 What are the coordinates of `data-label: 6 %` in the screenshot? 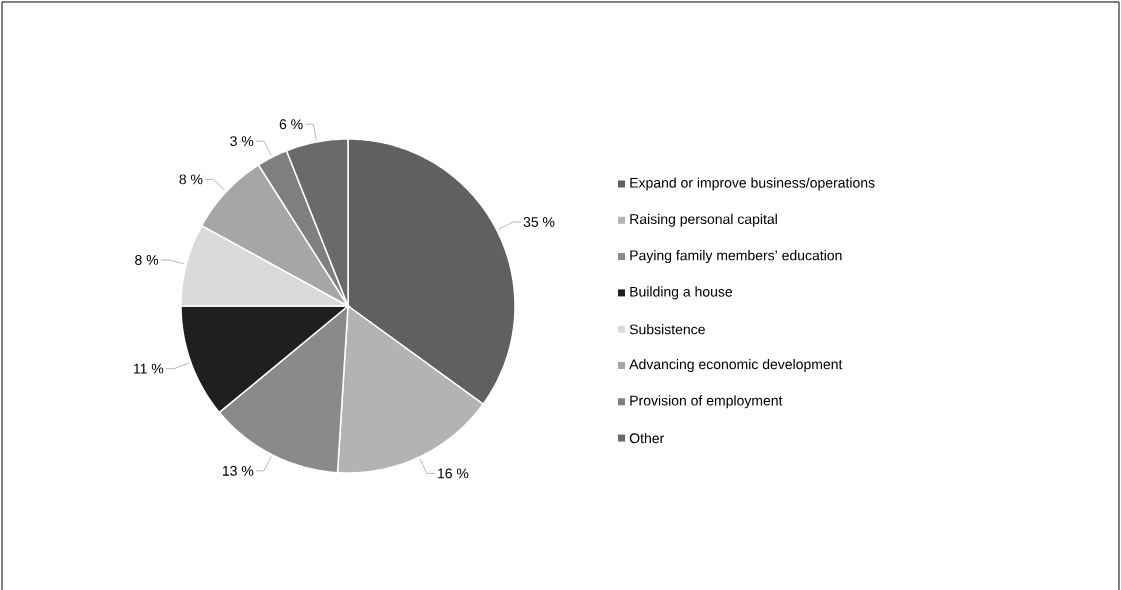 It's located at (291, 124).